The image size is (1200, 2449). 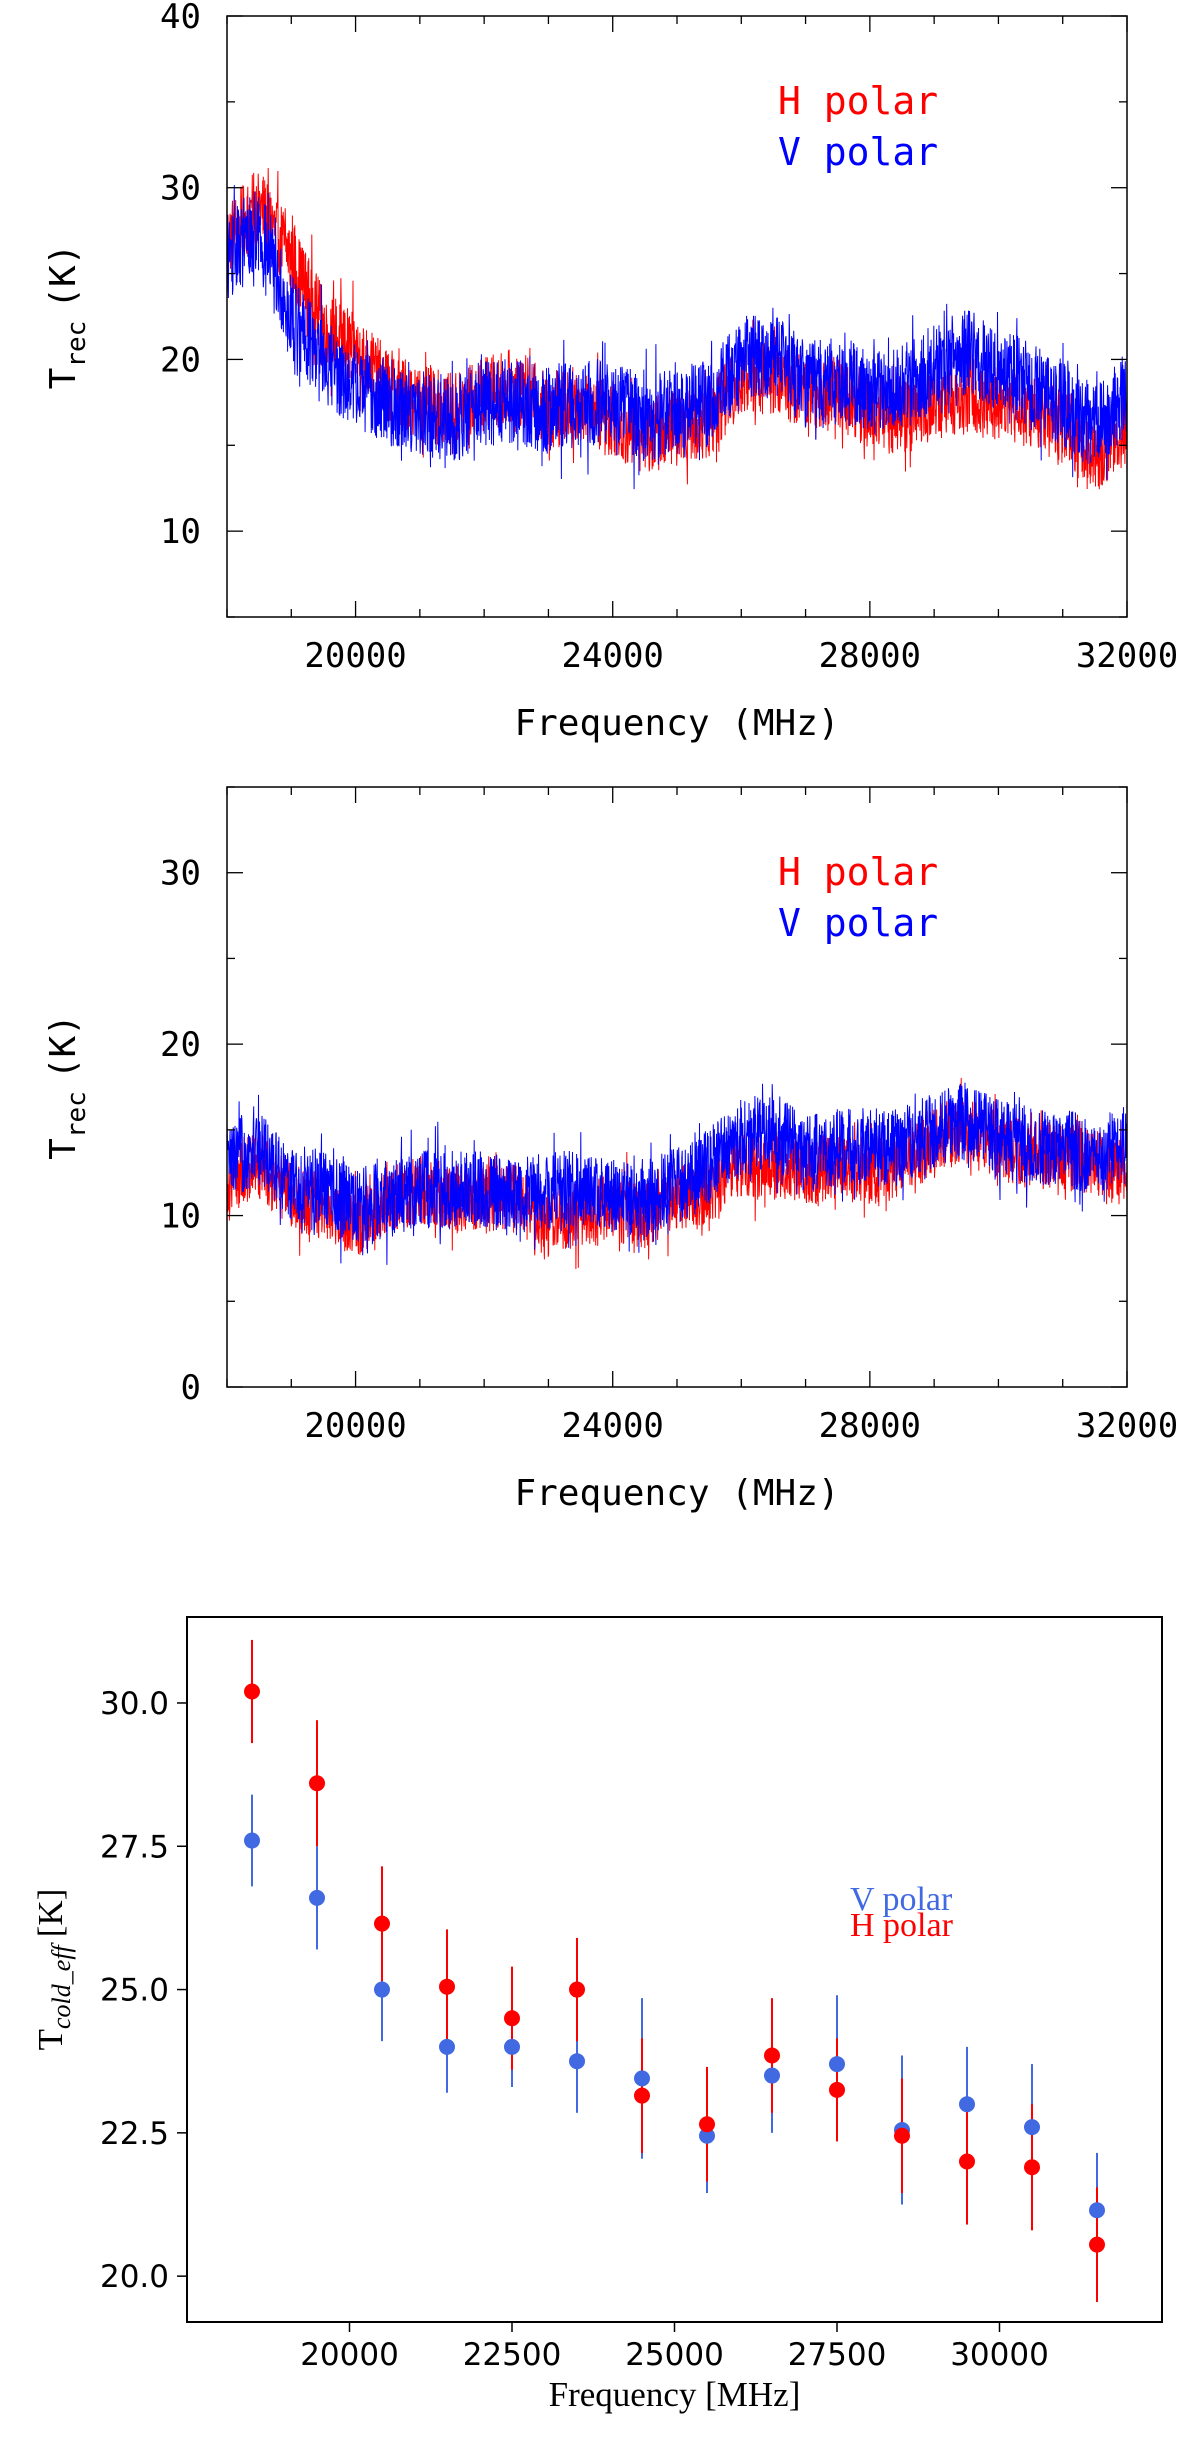 I want to click on y-tick-label: 27.5, so click(x=134, y=1847).